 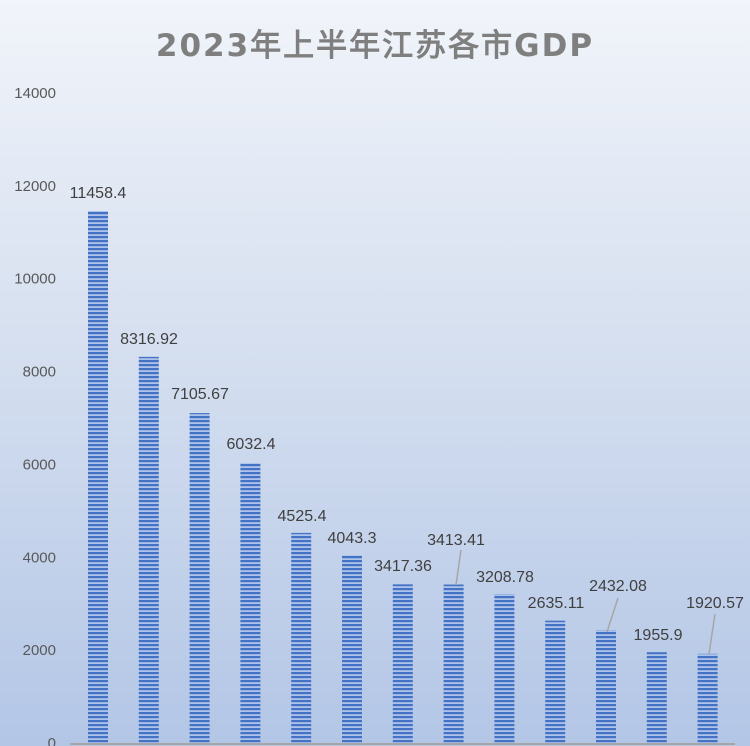 What do you see at coordinates (39, 650) in the screenshot?
I see `y-tick-label: 2000` at bounding box center [39, 650].